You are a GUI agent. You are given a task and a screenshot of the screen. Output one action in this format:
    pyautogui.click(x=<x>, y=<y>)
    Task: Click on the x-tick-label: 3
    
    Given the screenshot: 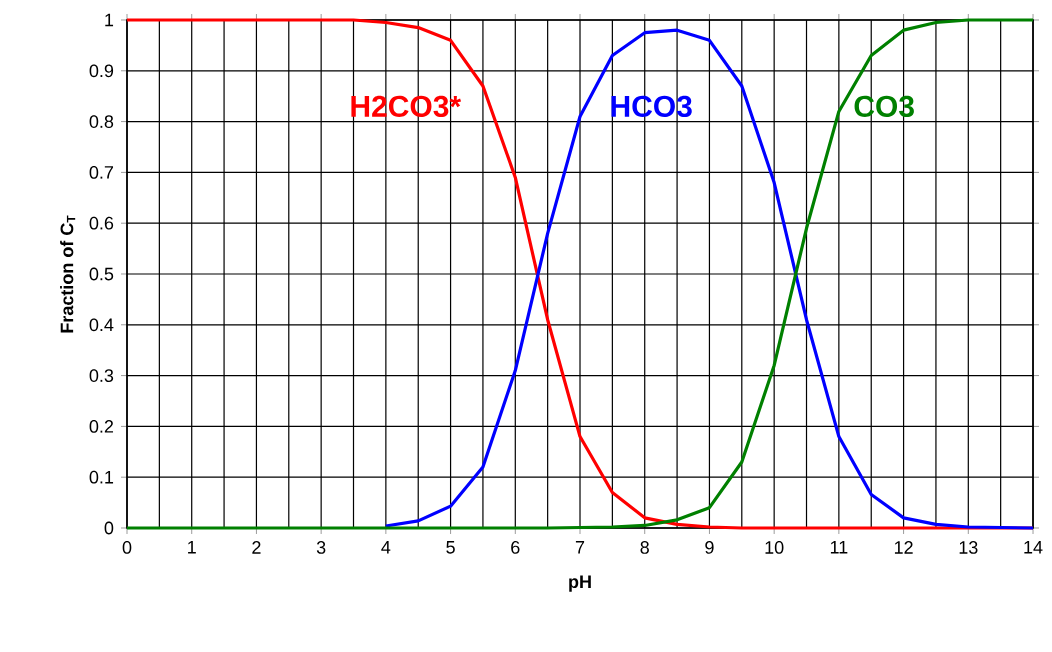 What is the action you would take?
    pyautogui.click(x=321, y=547)
    